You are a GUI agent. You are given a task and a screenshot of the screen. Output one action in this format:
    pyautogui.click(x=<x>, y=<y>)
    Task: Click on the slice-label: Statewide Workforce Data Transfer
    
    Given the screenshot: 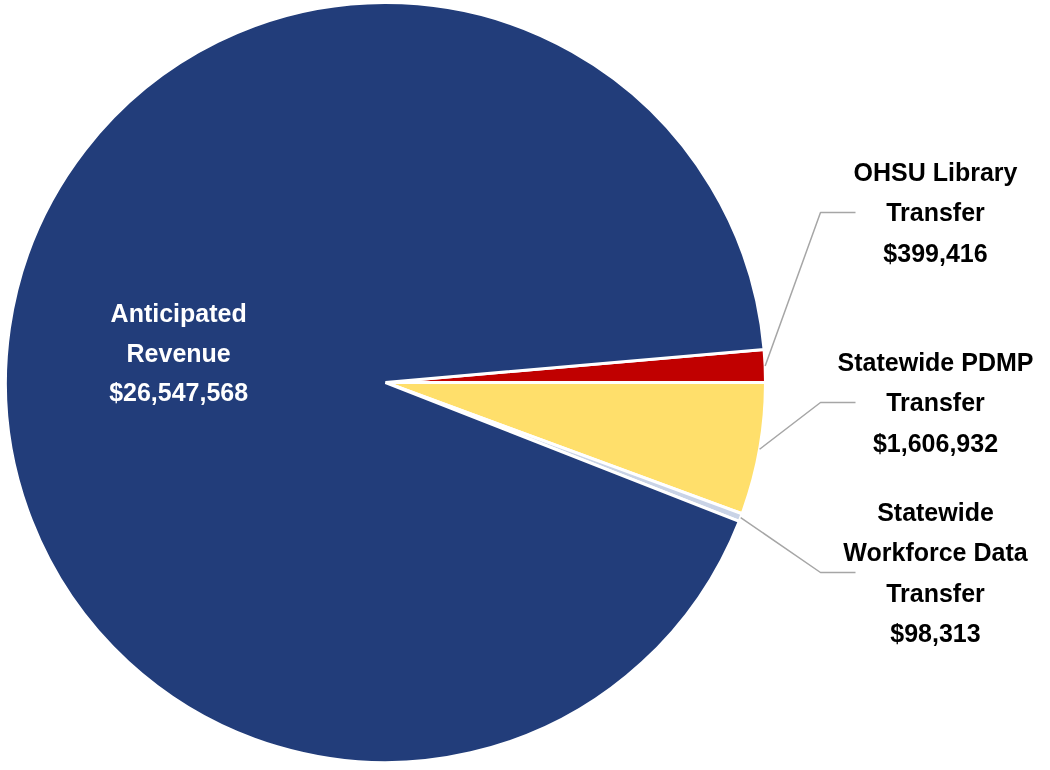 What is the action you would take?
    pyautogui.click(x=936, y=552)
    